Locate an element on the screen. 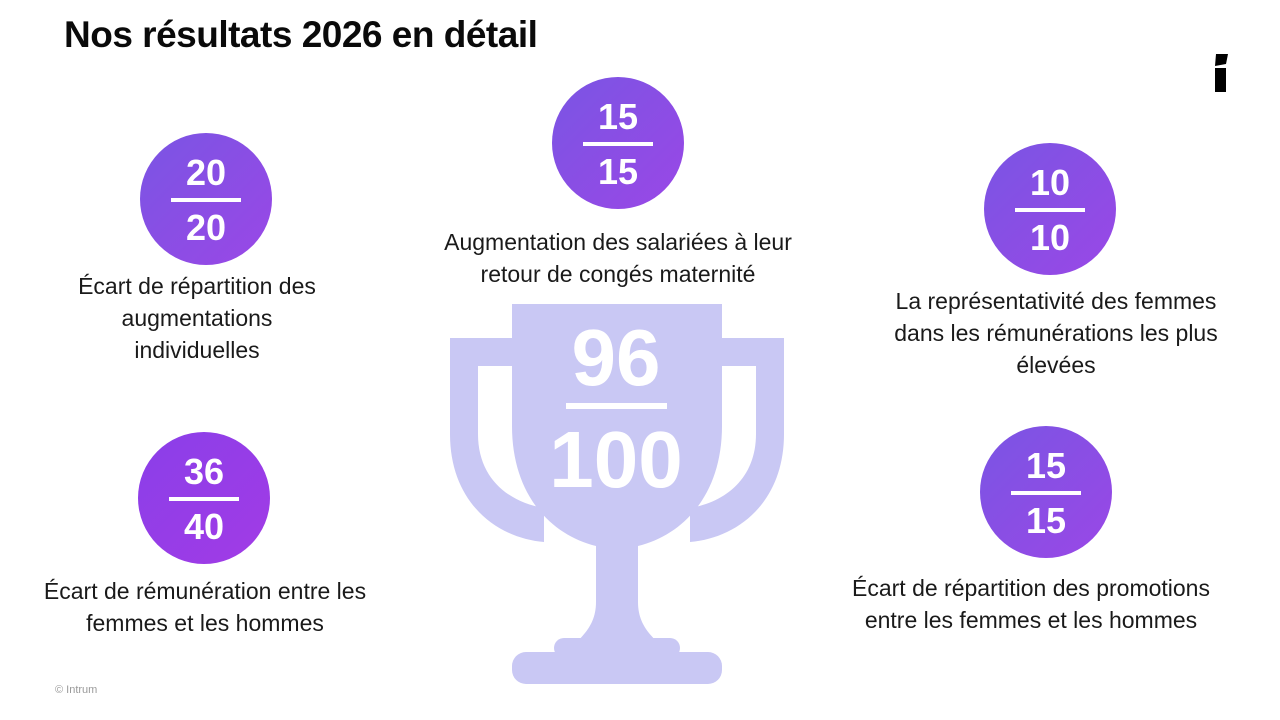 This screenshot has height=720, width=1280. score-badge-representativite: 10 10 is located at coordinates (1050, 209).